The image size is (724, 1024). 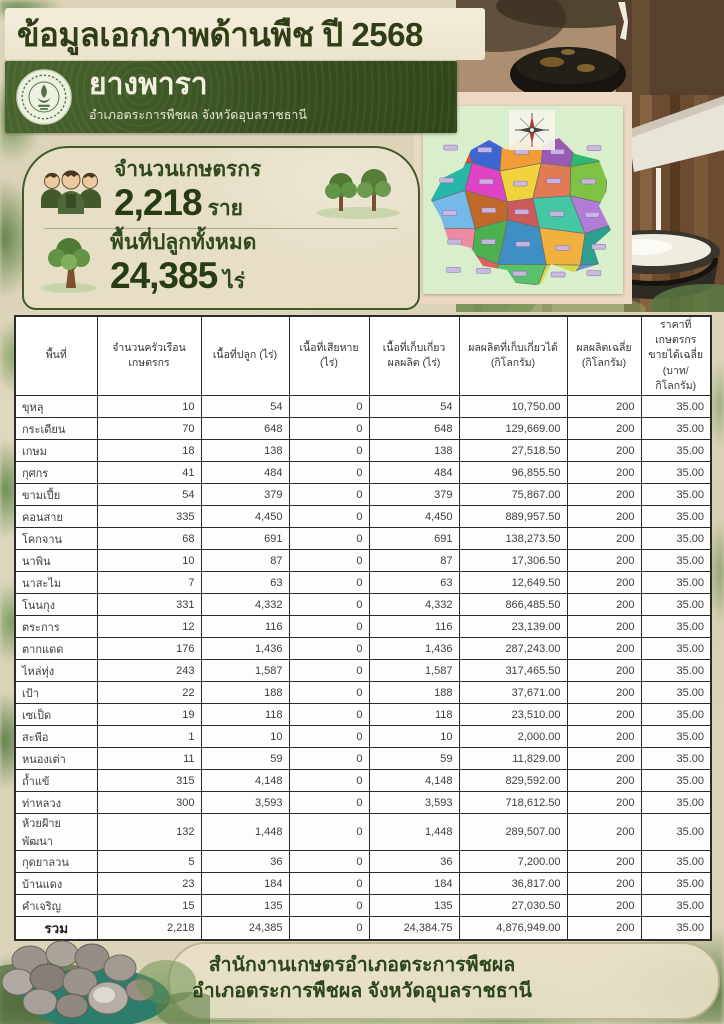 I want to click on cell-value: 188, so click(x=245, y=693).